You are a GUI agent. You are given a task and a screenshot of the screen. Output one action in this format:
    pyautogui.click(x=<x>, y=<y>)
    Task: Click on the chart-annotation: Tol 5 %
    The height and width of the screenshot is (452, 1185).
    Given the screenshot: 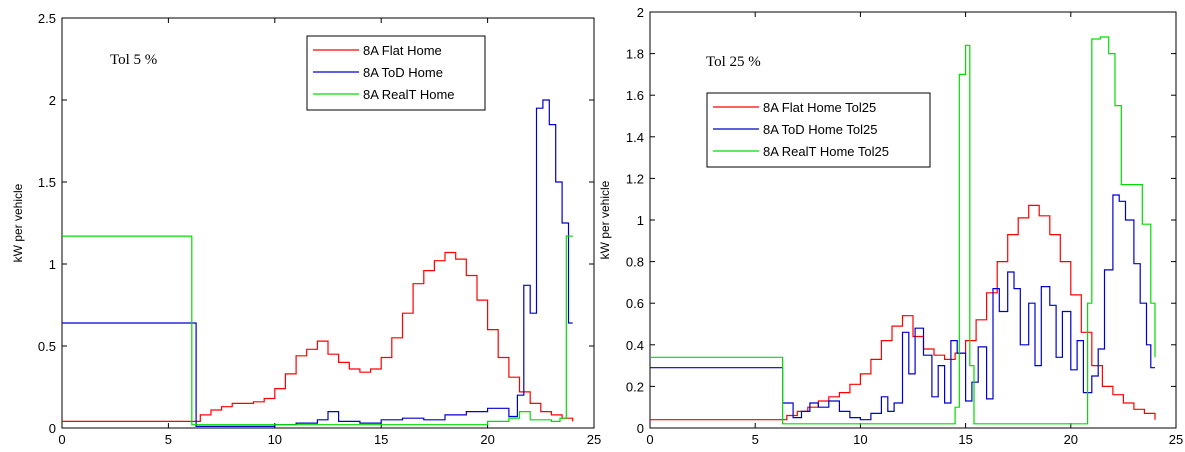 What is the action you would take?
    pyautogui.click(x=133, y=60)
    